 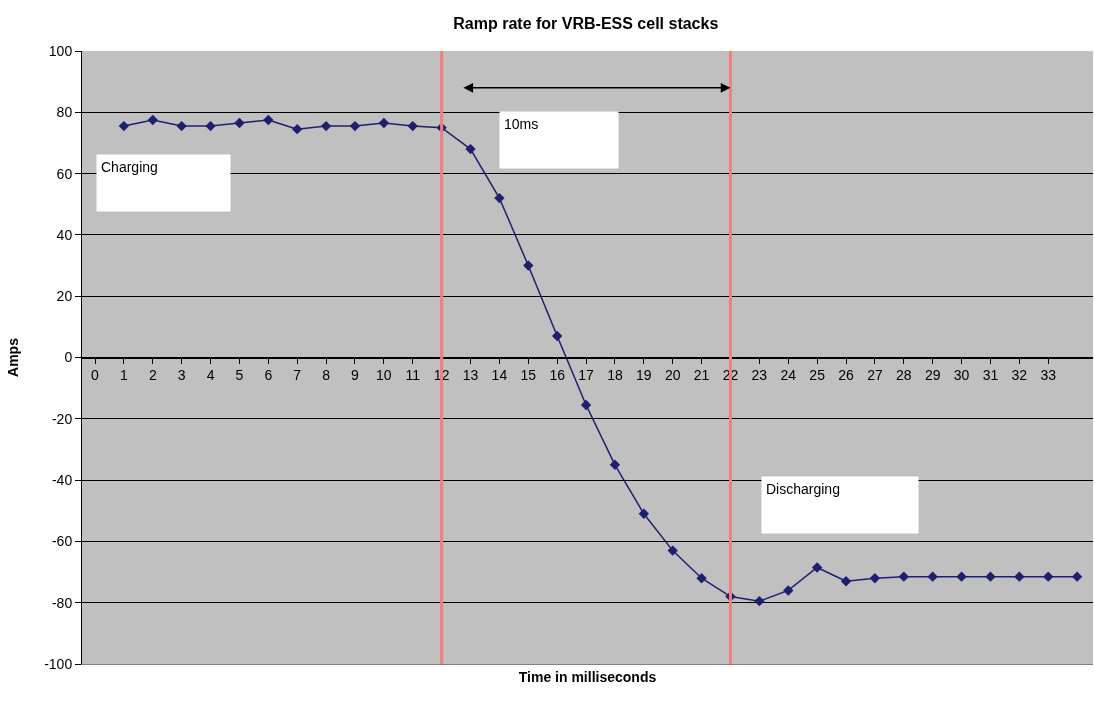 I want to click on y-tick-label: 40, so click(x=64, y=234).